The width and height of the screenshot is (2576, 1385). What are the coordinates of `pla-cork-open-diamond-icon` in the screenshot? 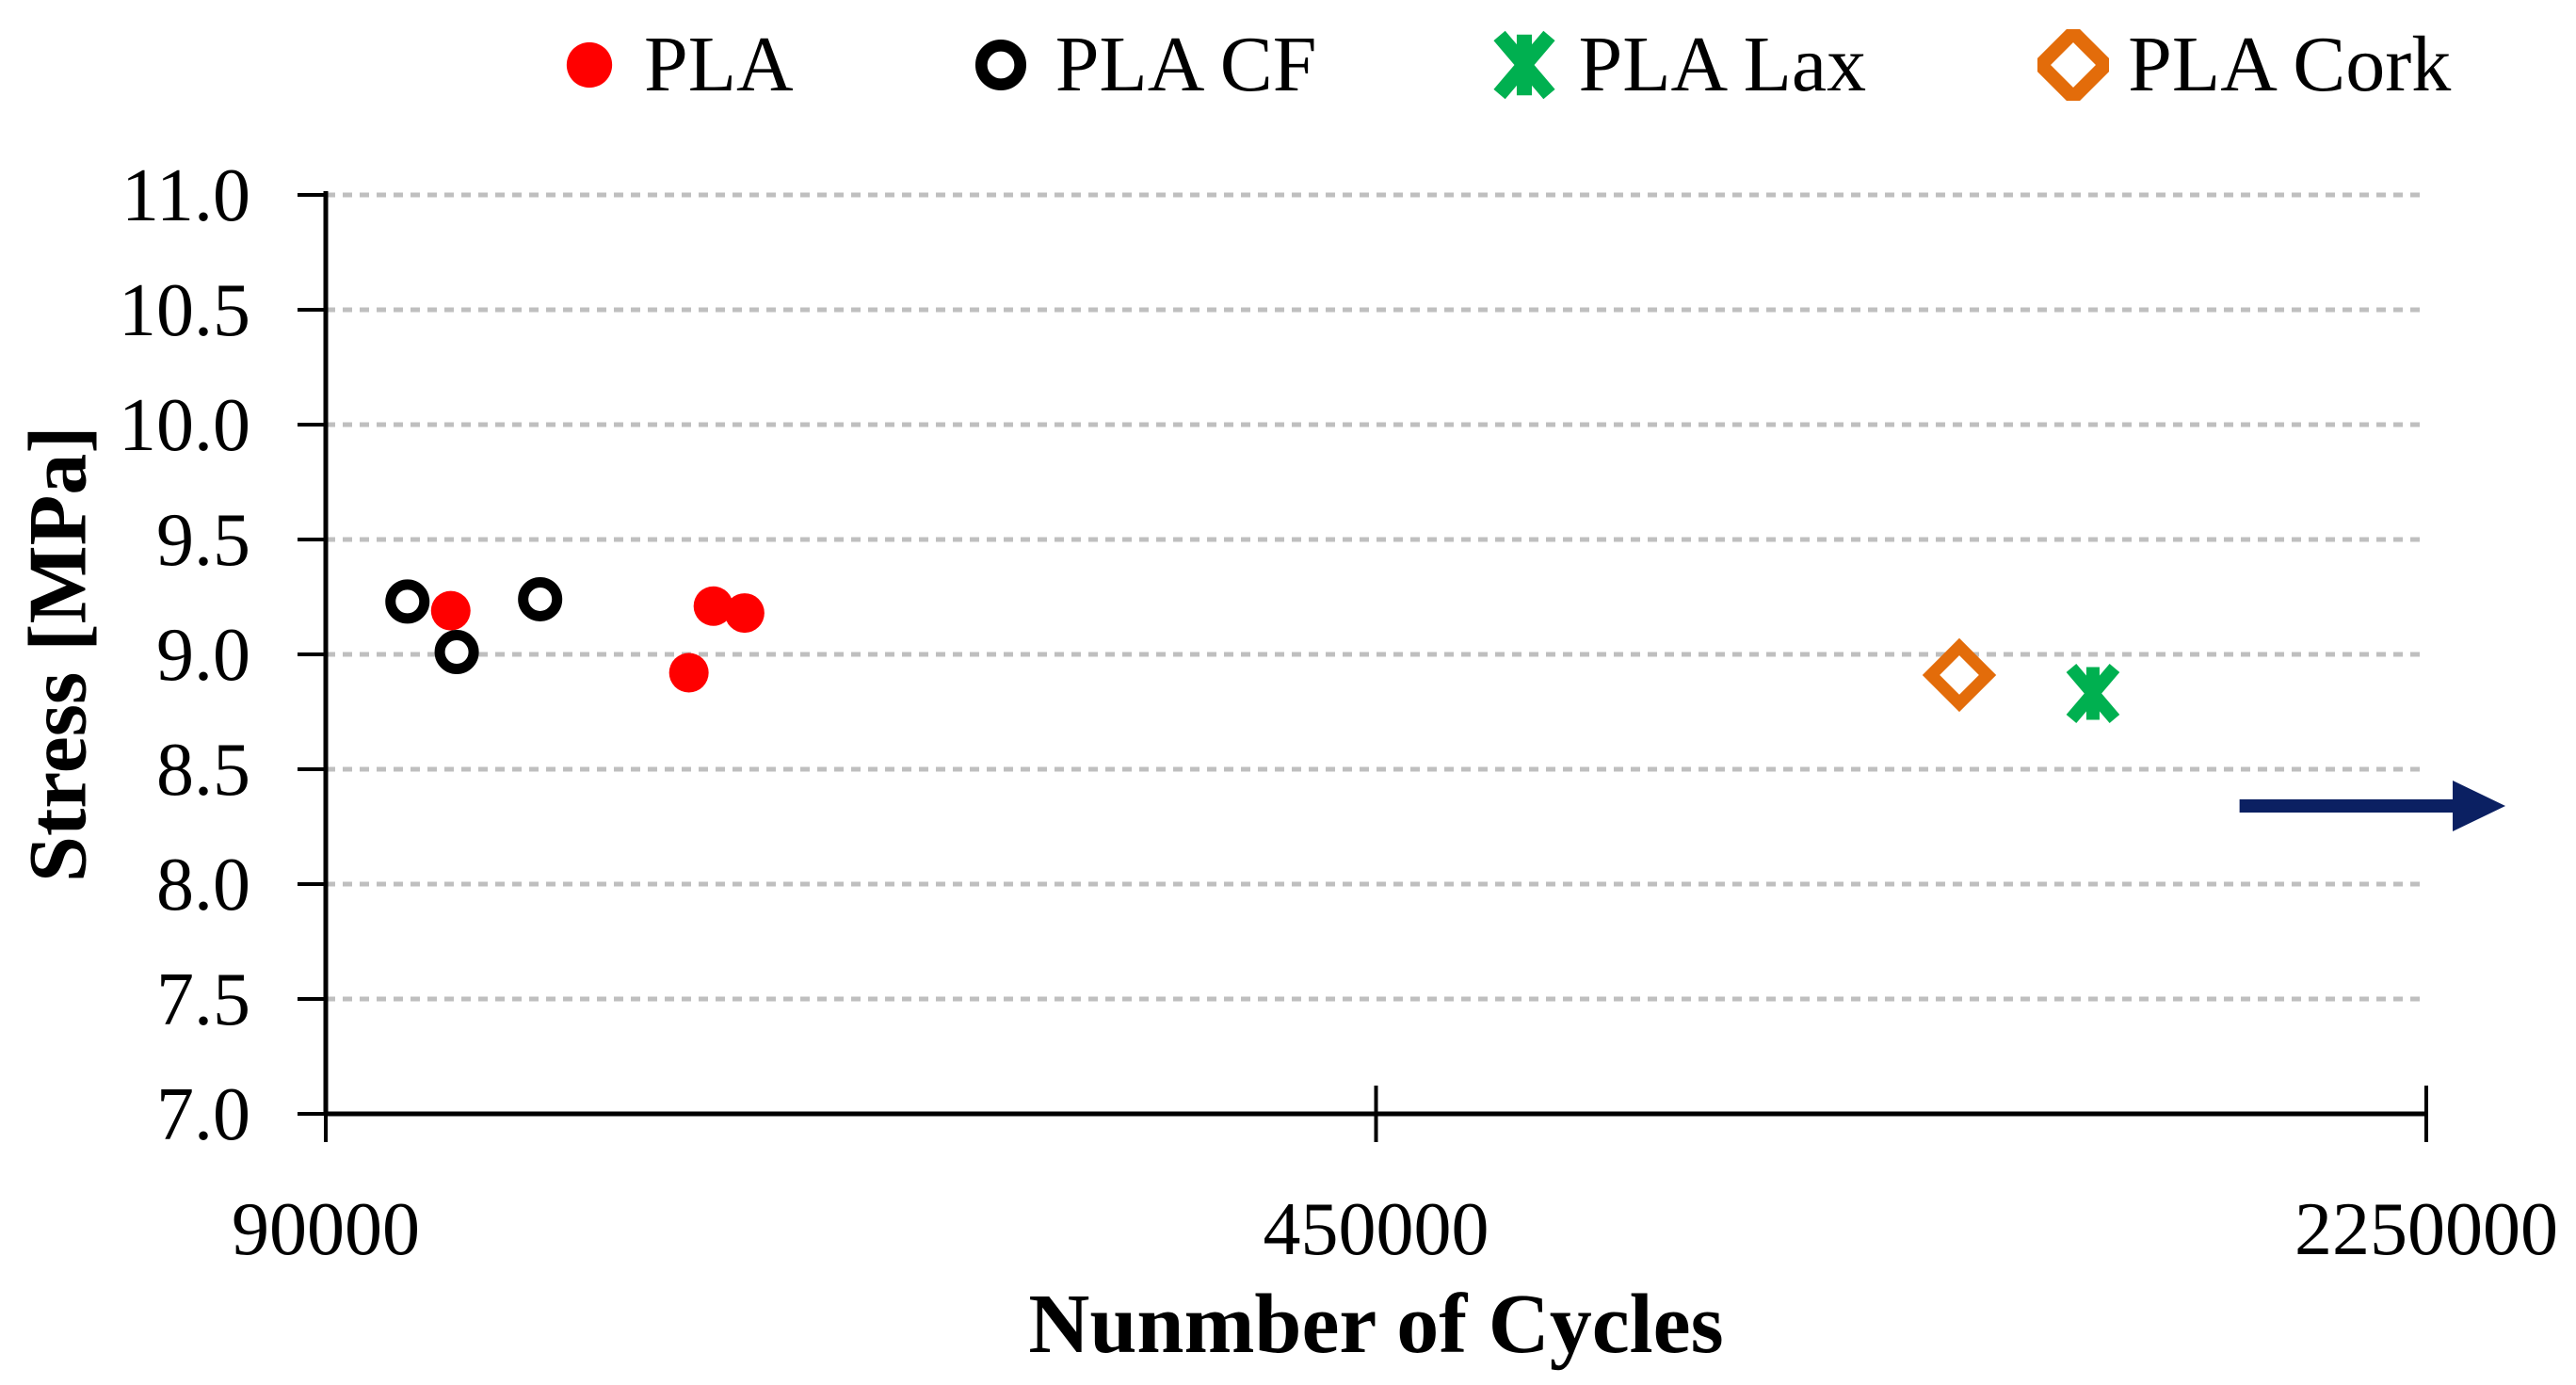 It's located at (2073, 65).